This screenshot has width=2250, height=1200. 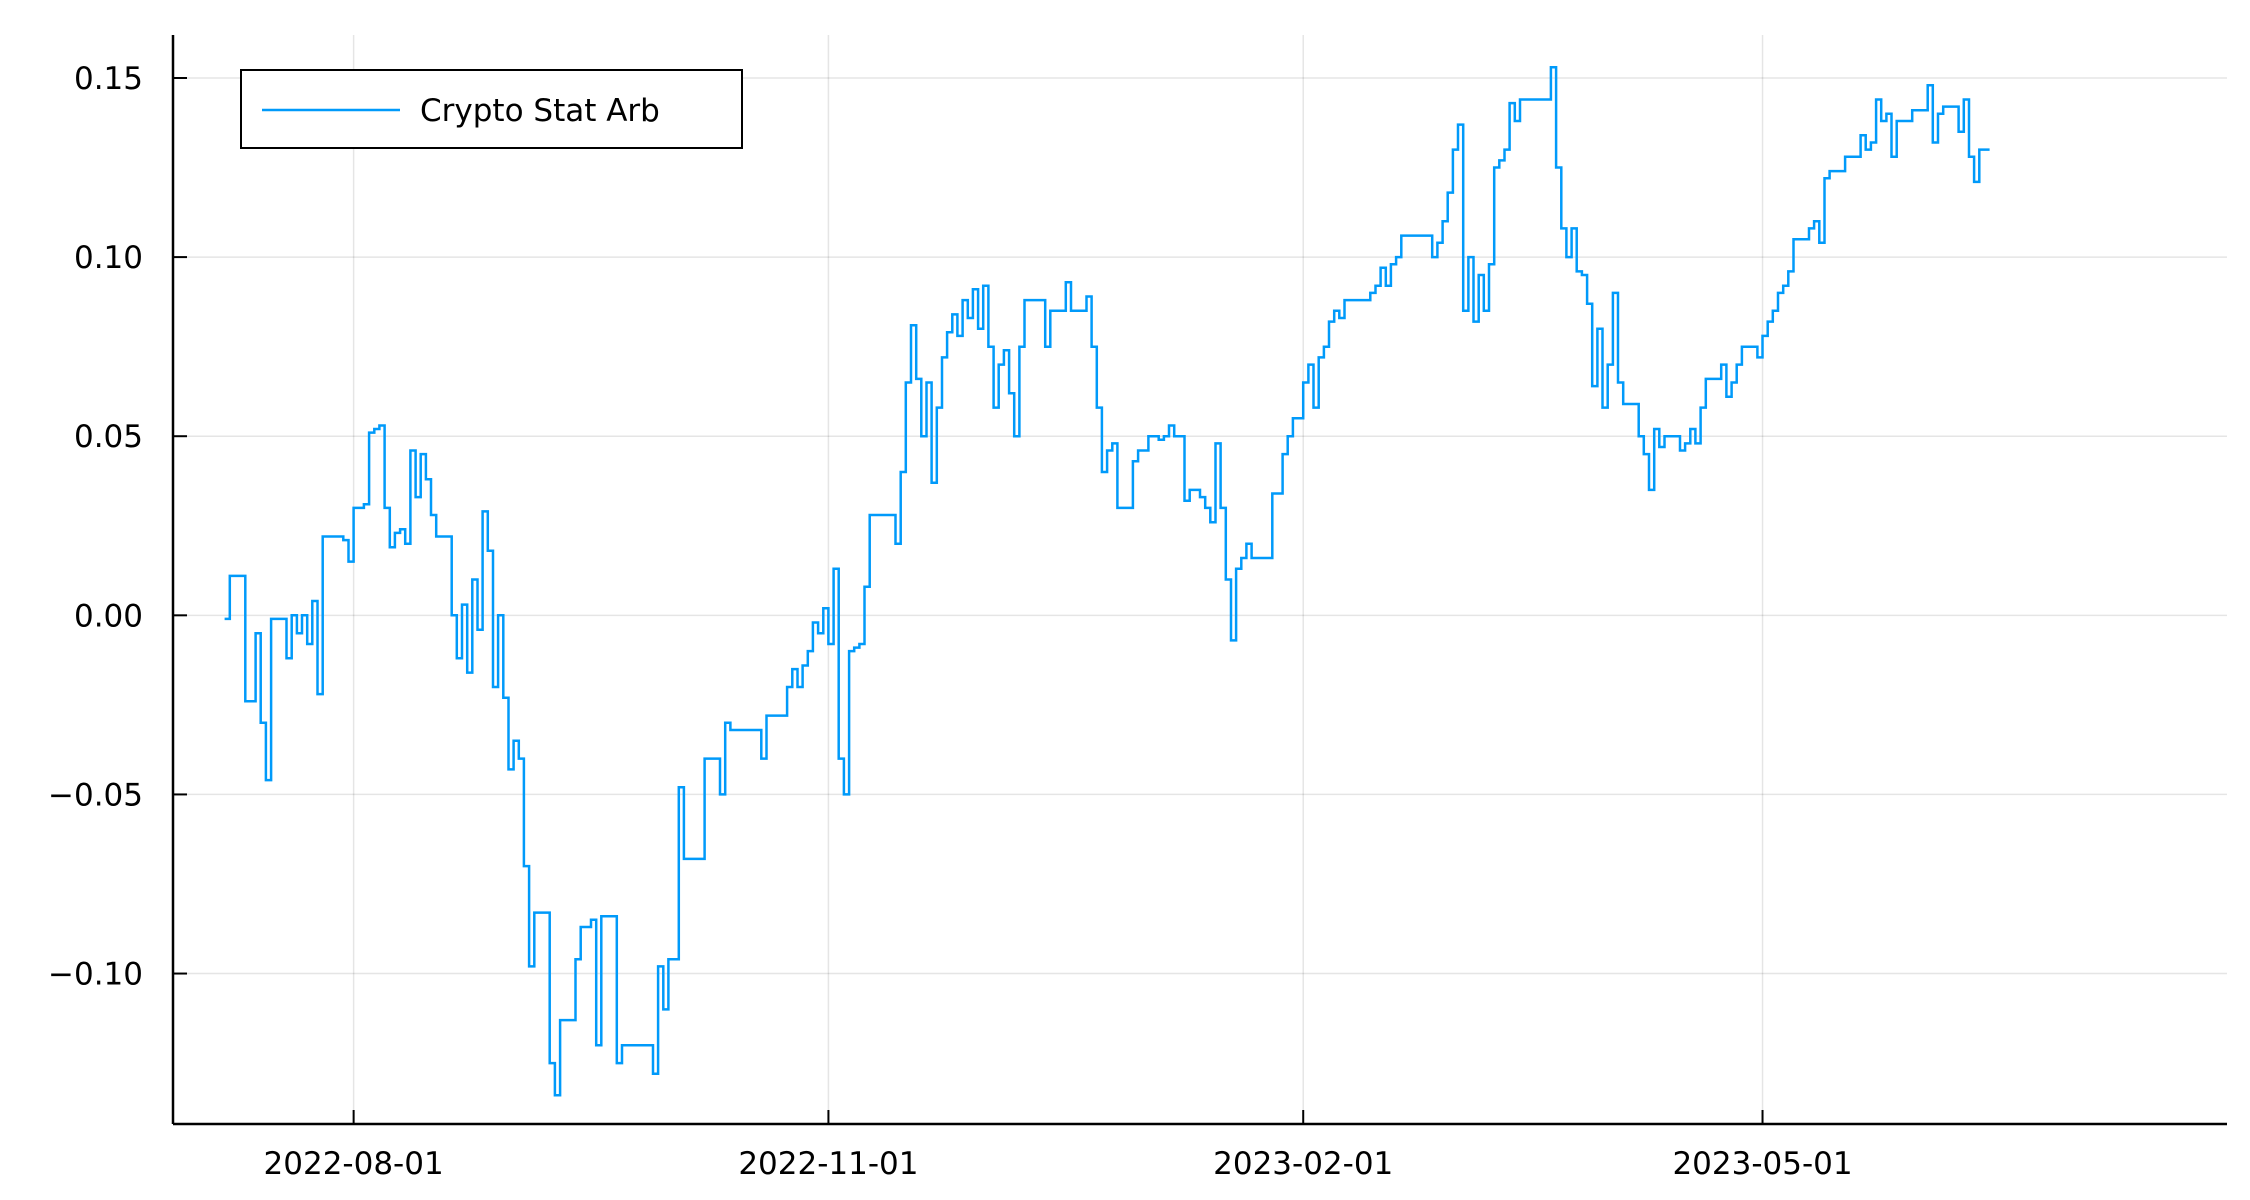 I want to click on y-tick-label: 0.15, so click(x=108, y=79).